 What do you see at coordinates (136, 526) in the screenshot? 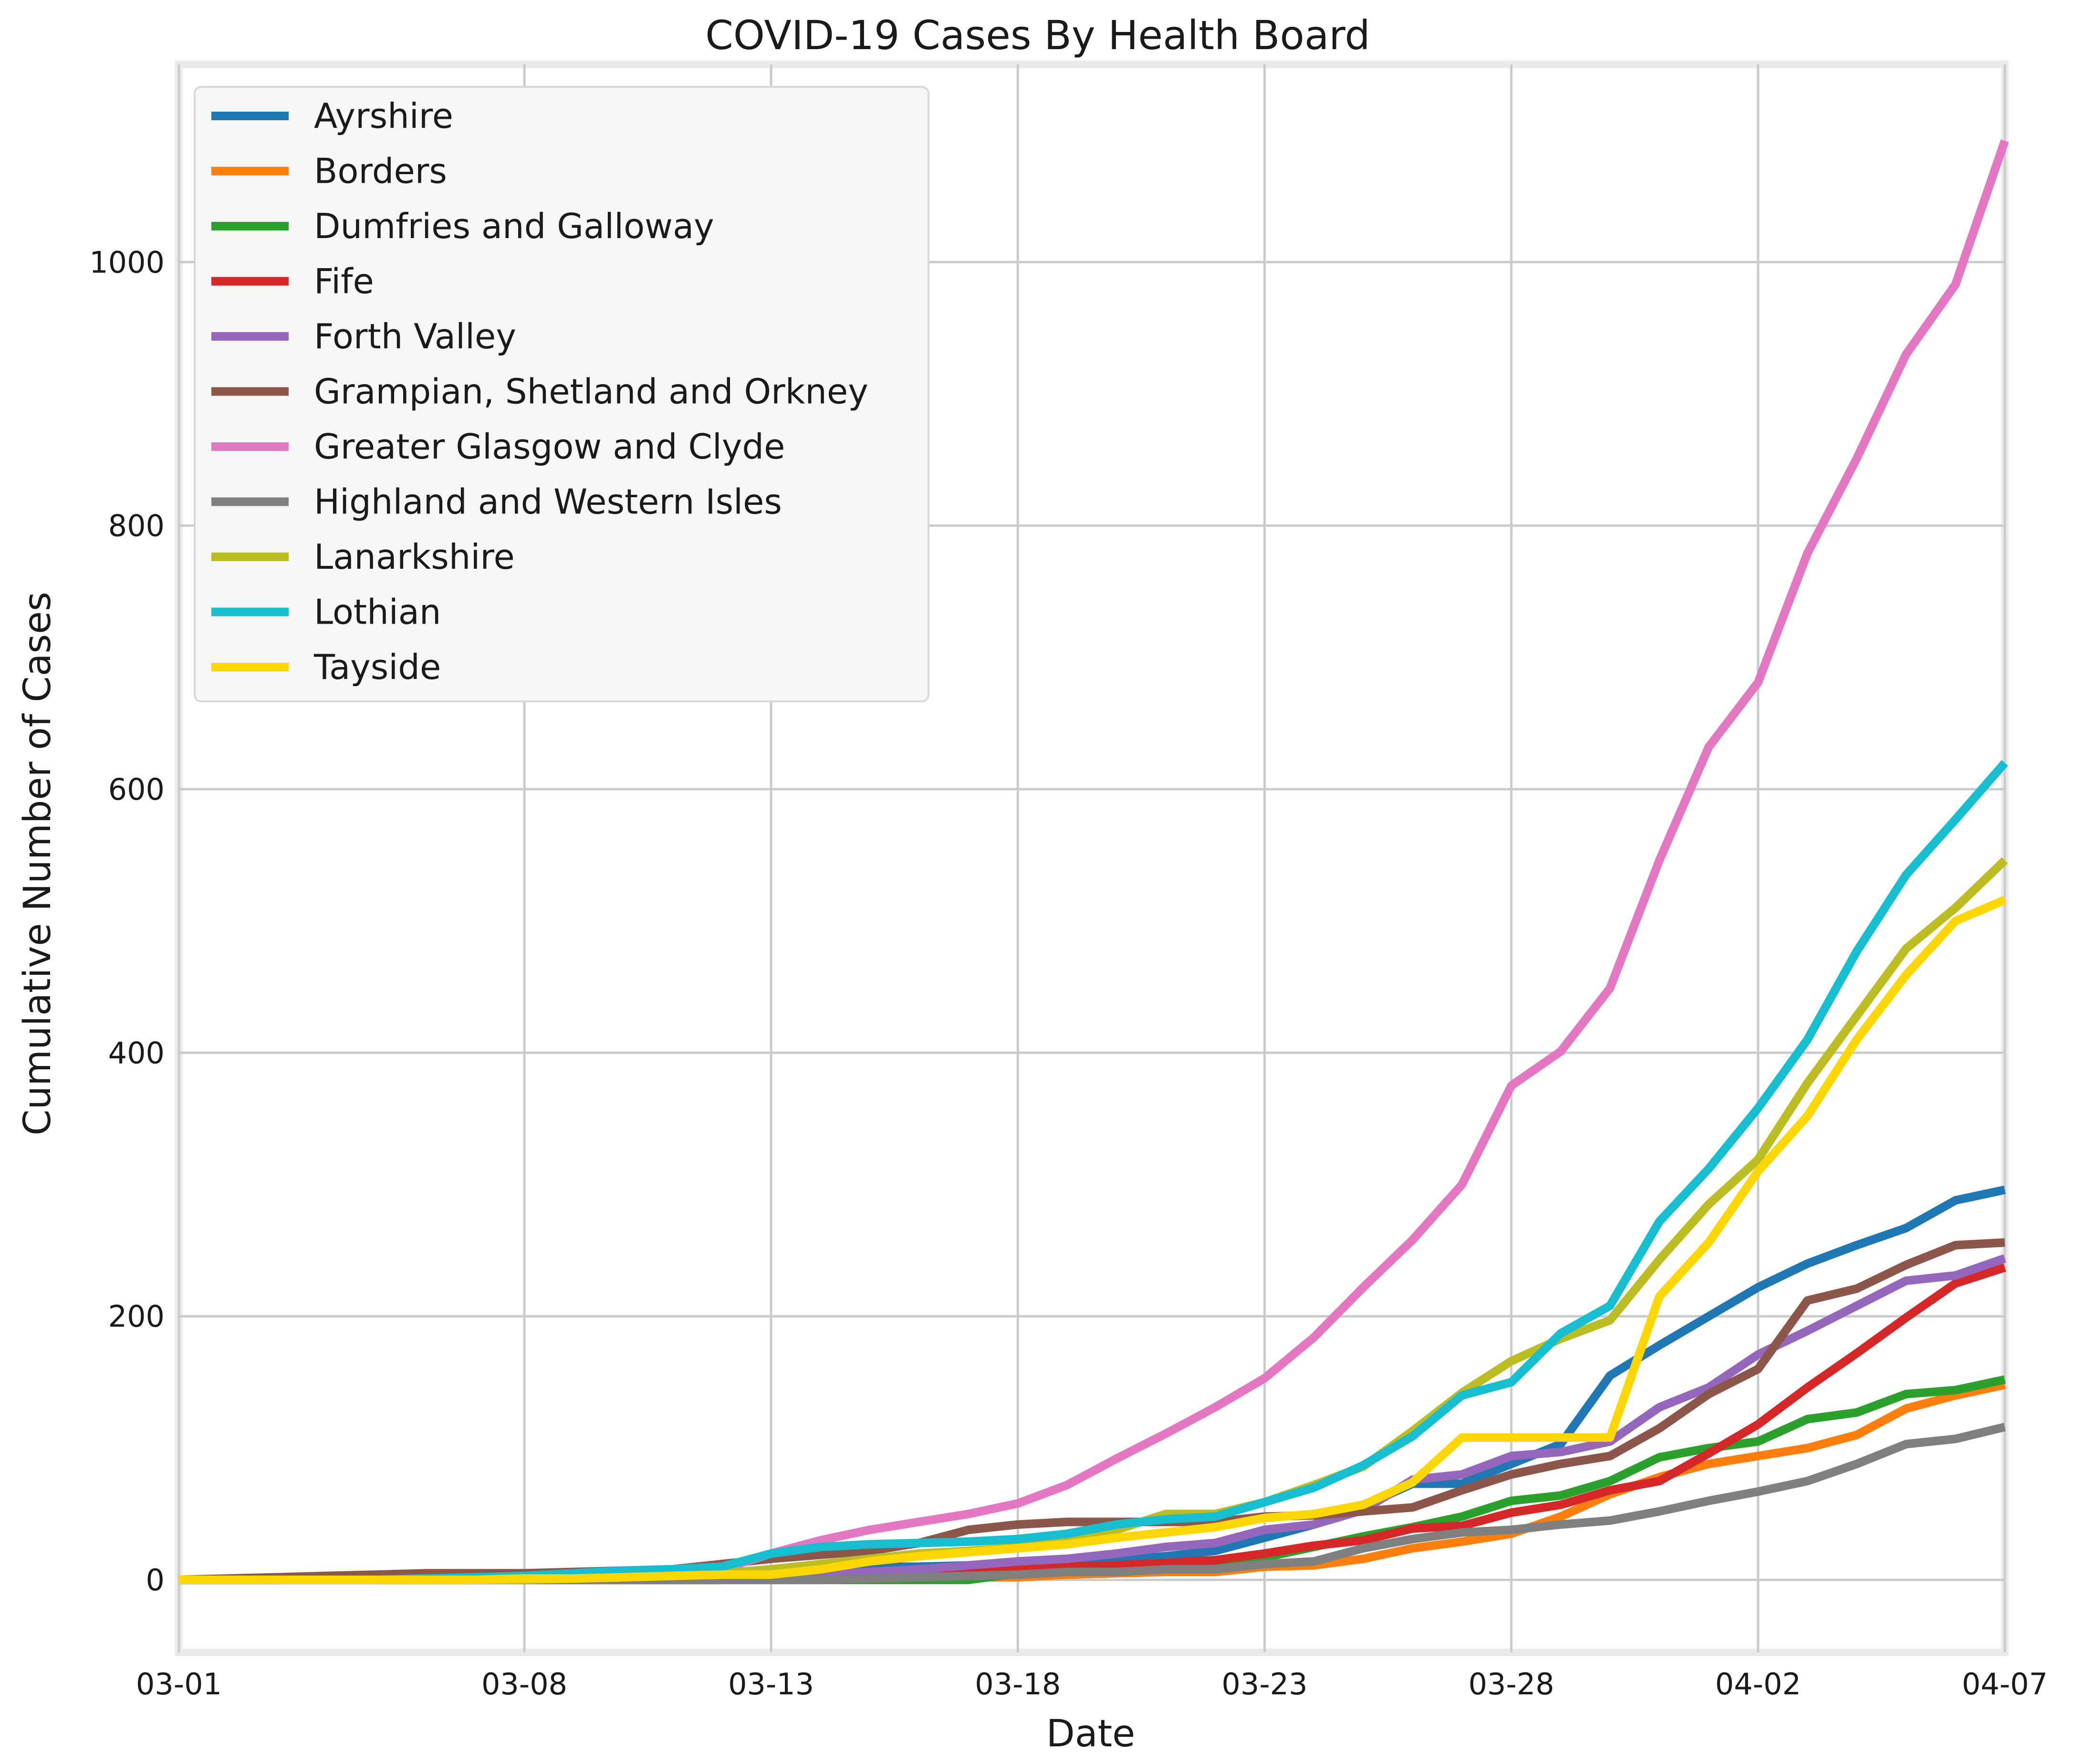
I see `y-tick-label: 800` at bounding box center [136, 526].